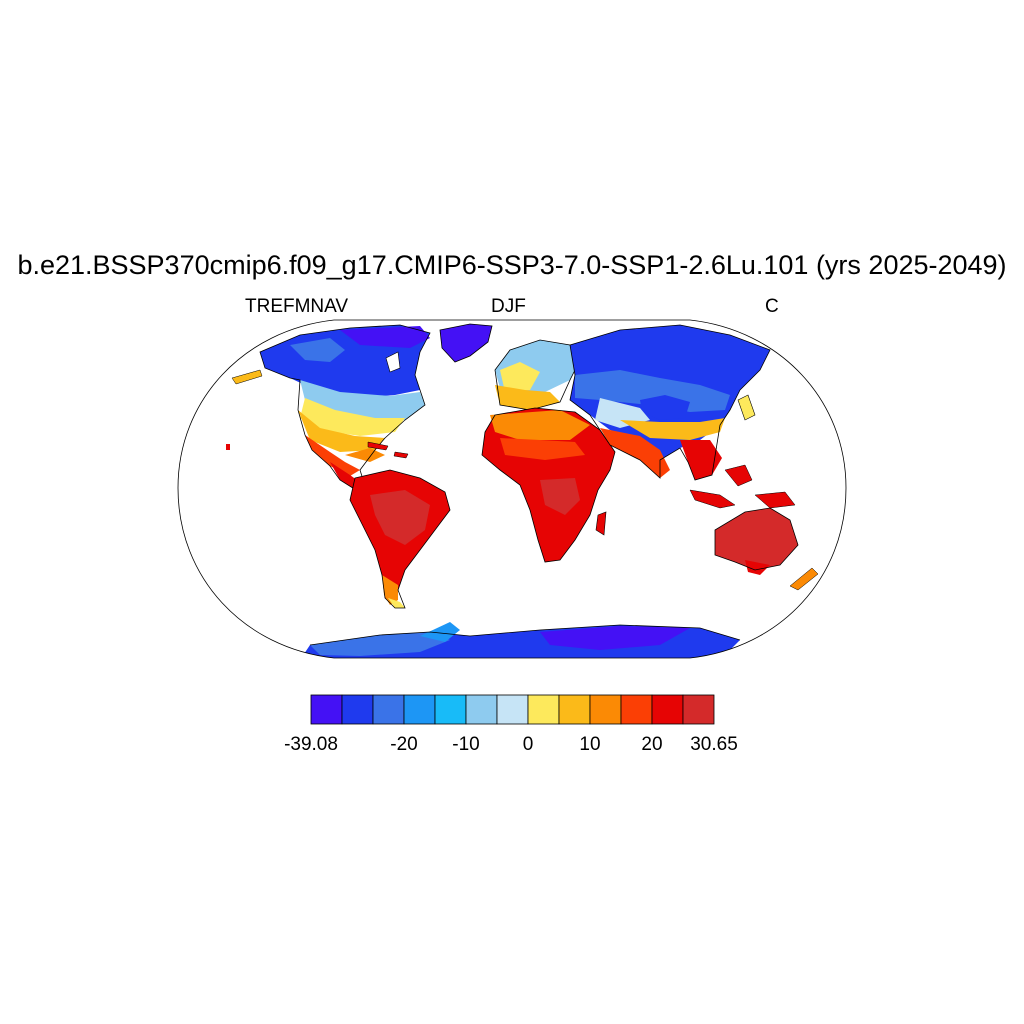  I want to click on units-label: C, so click(772, 306).